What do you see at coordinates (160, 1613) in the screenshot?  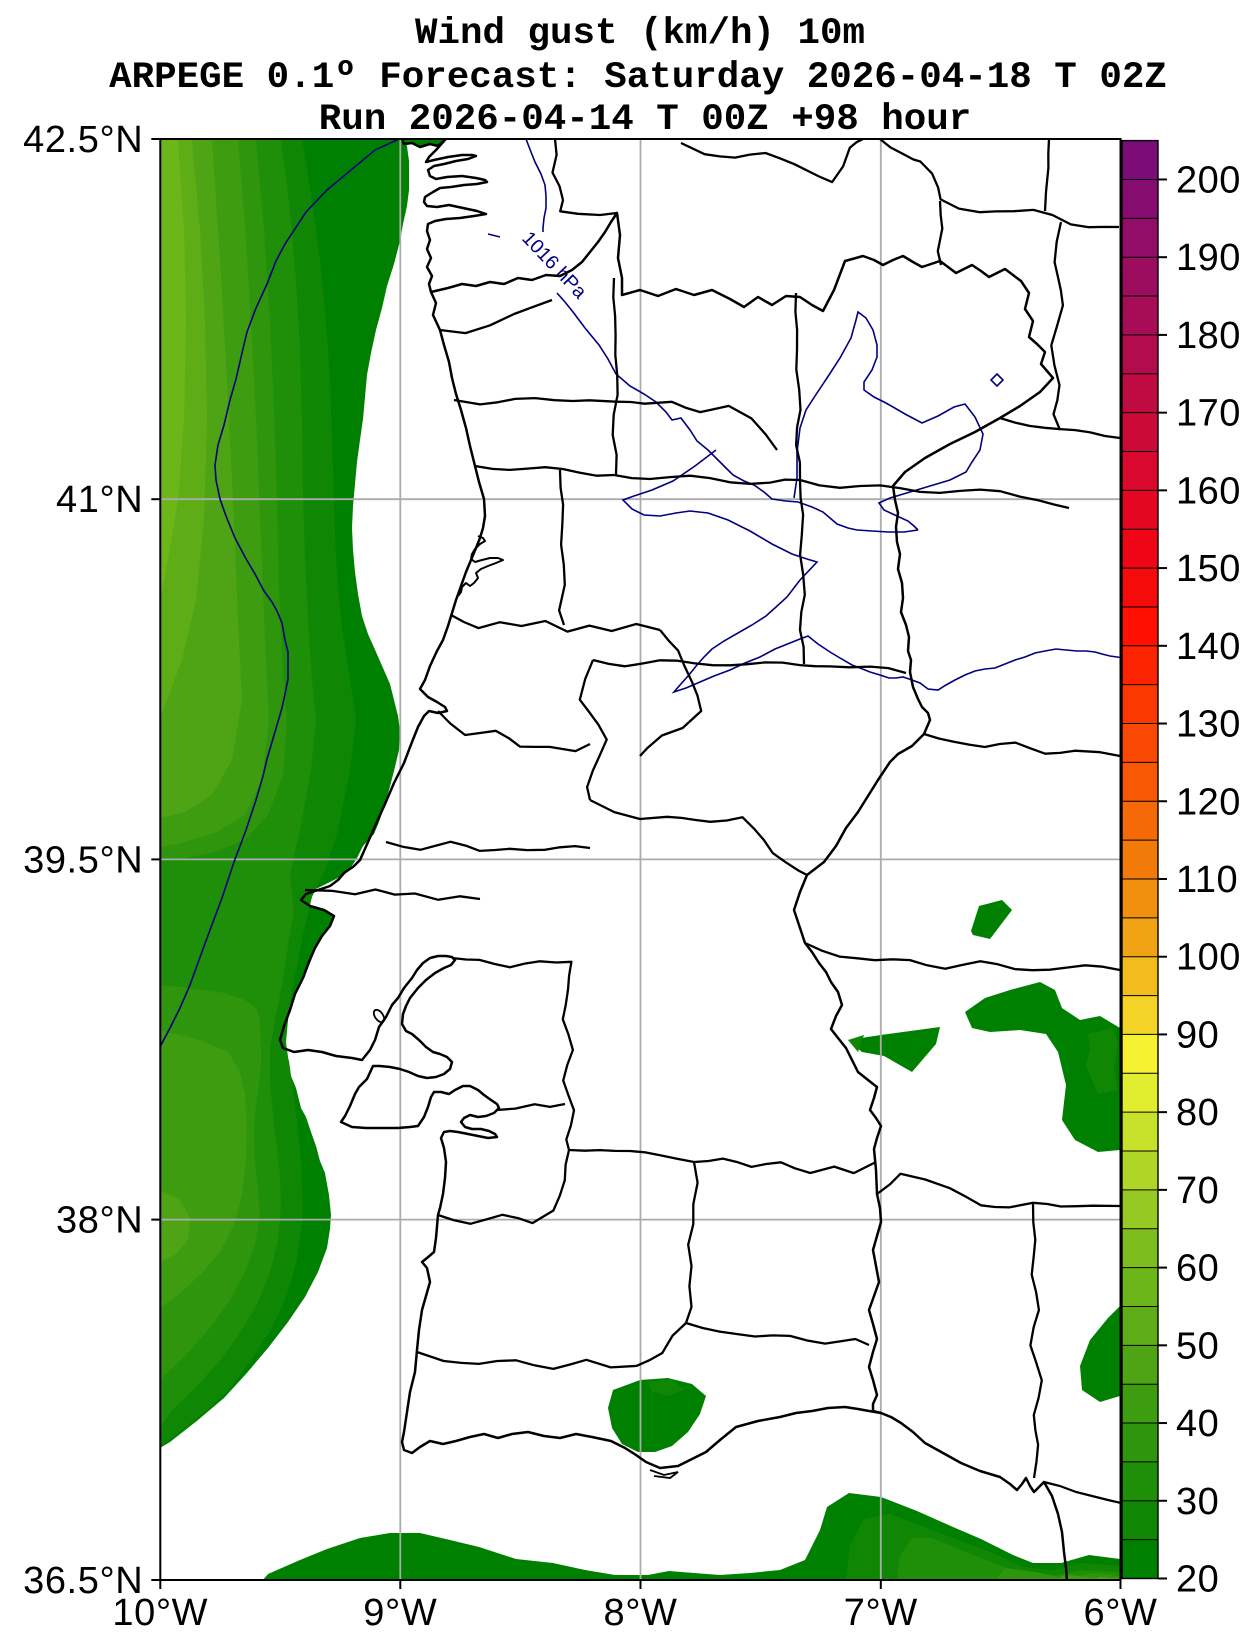 I see `svg-text: 10°W` at bounding box center [160, 1613].